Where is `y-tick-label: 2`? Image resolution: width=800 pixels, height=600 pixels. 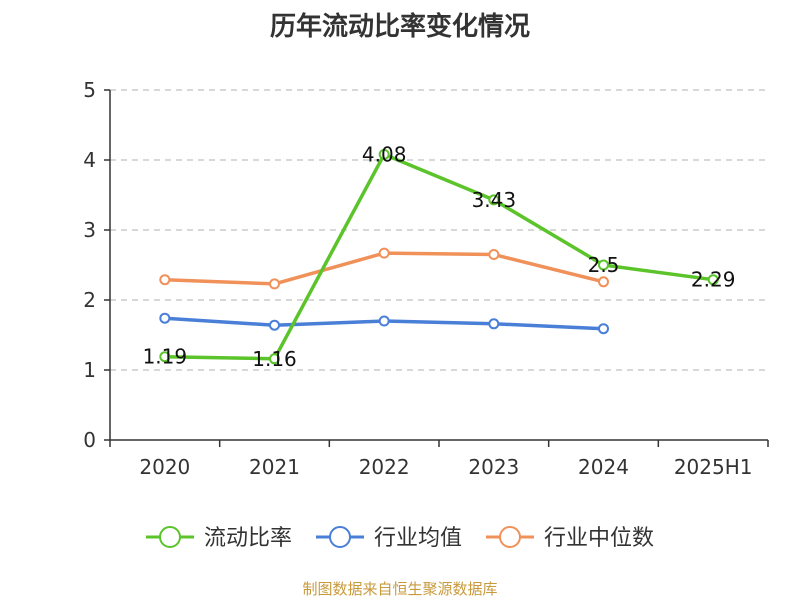
y-tick-label: 2 is located at coordinates (89, 300).